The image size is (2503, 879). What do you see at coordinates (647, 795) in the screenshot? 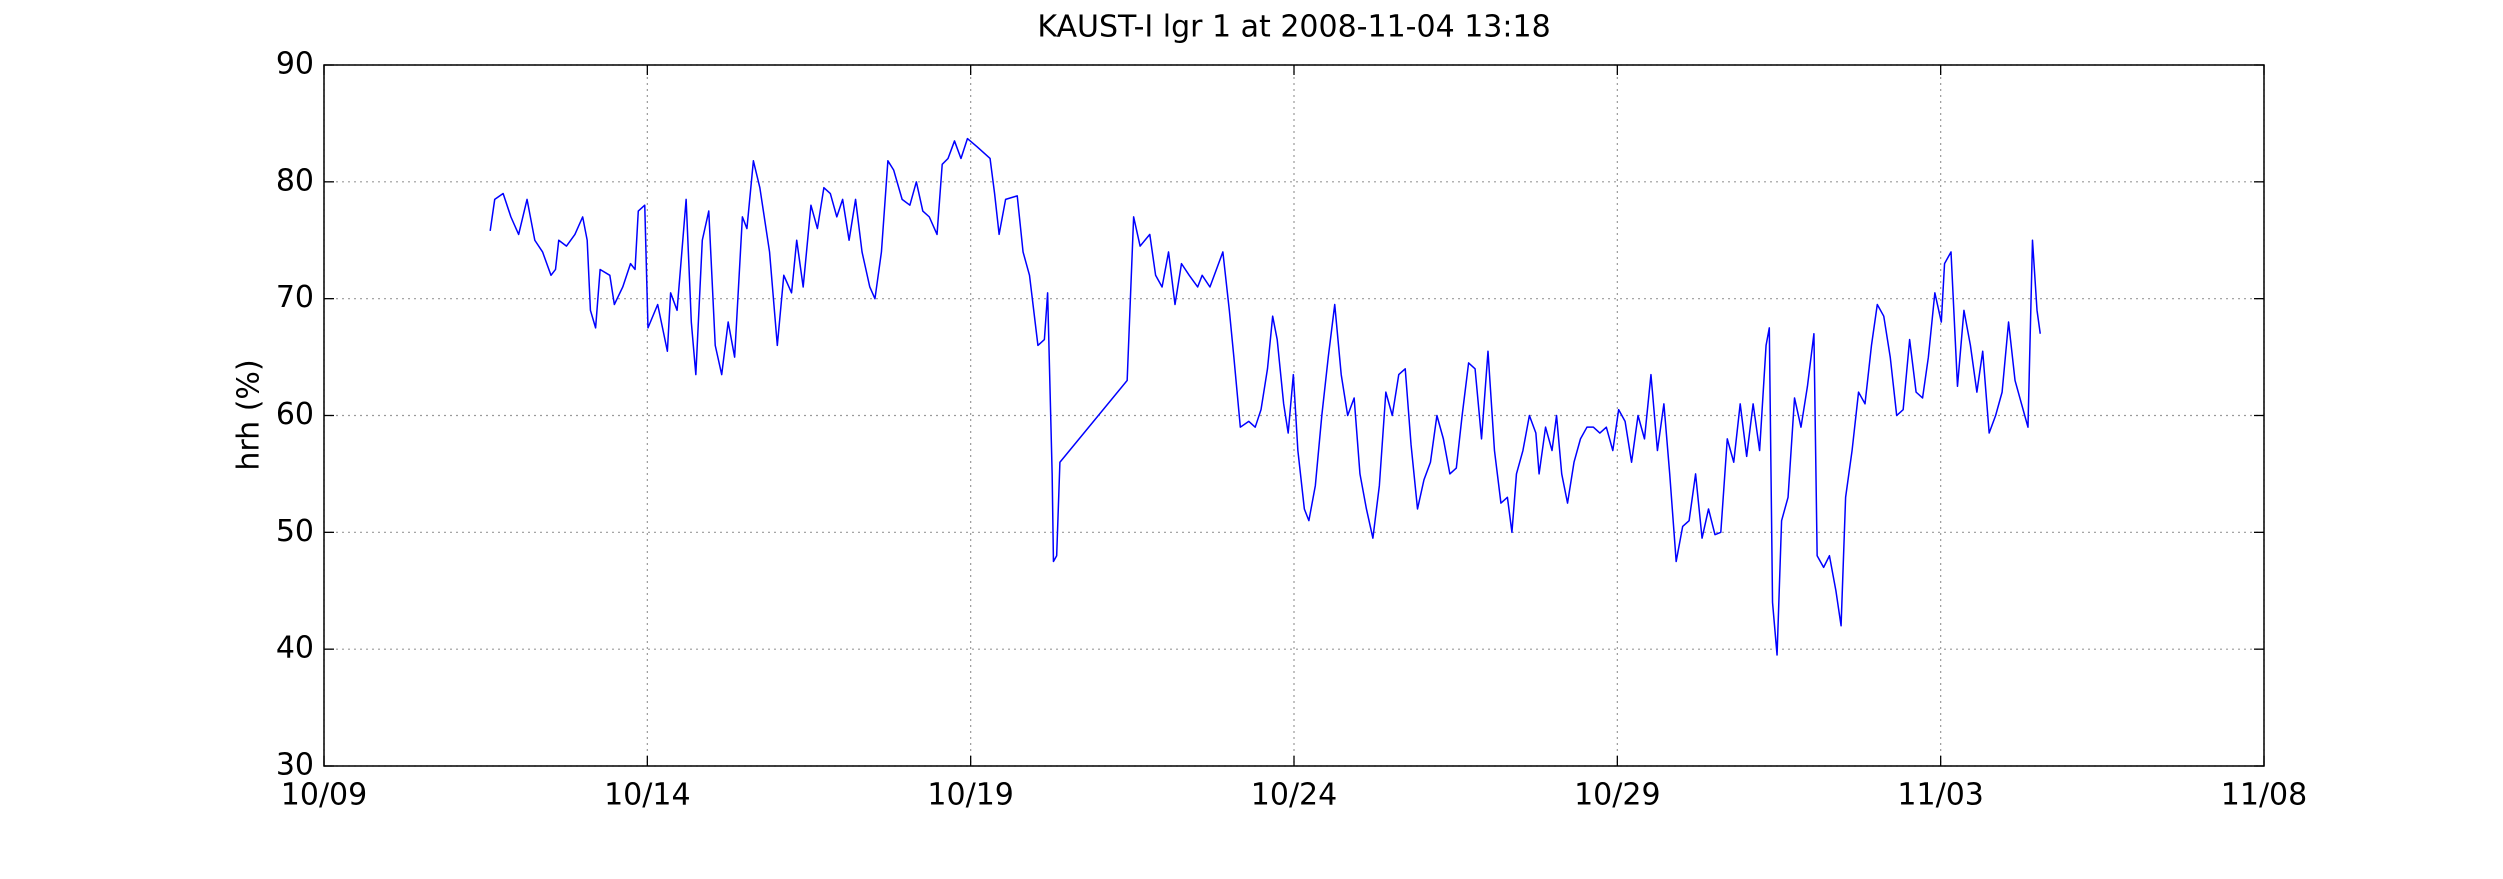
I see `x-tick-label: 10/14` at bounding box center [647, 795].